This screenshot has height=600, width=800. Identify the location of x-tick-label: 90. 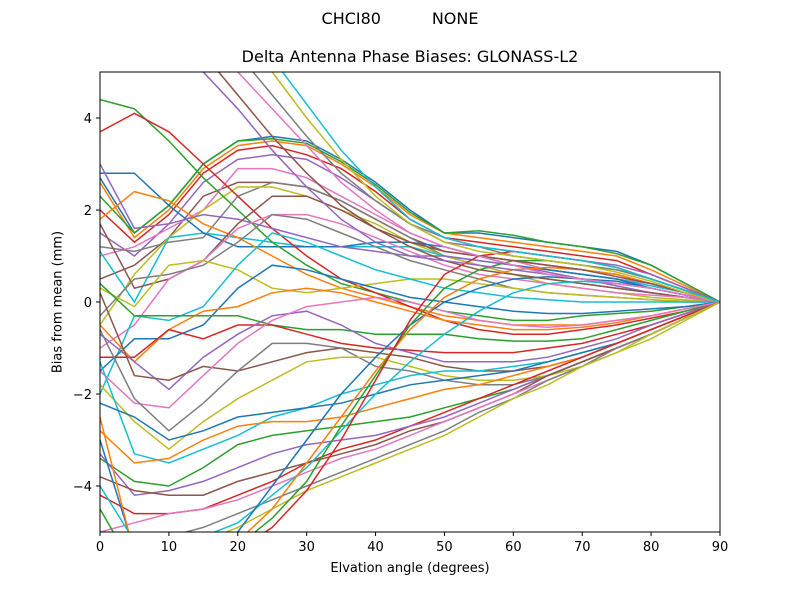
(720, 547).